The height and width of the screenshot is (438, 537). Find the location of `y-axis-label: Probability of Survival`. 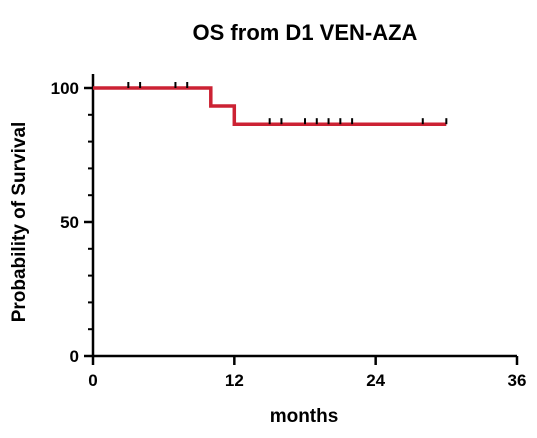

y-axis-label: Probability of Survival is located at coordinates (19, 222).